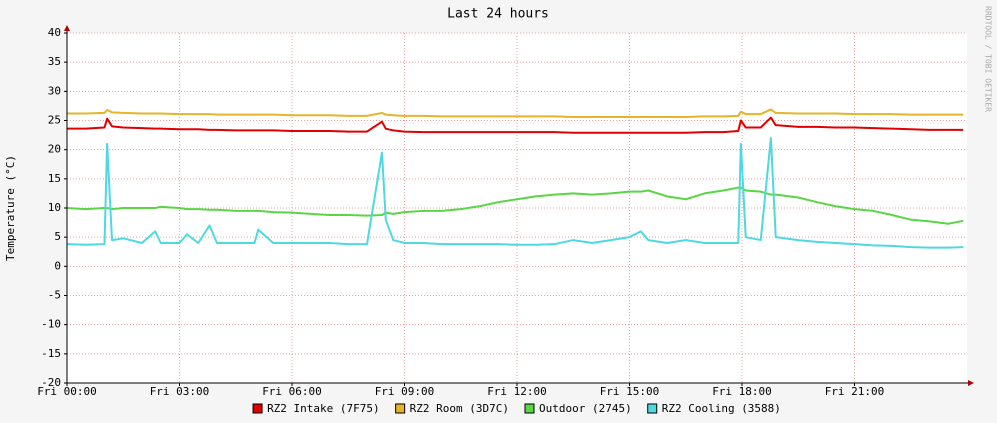 The width and height of the screenshot is (997, 423). I want to click on y-tick-label: 30, so click(54, 90).